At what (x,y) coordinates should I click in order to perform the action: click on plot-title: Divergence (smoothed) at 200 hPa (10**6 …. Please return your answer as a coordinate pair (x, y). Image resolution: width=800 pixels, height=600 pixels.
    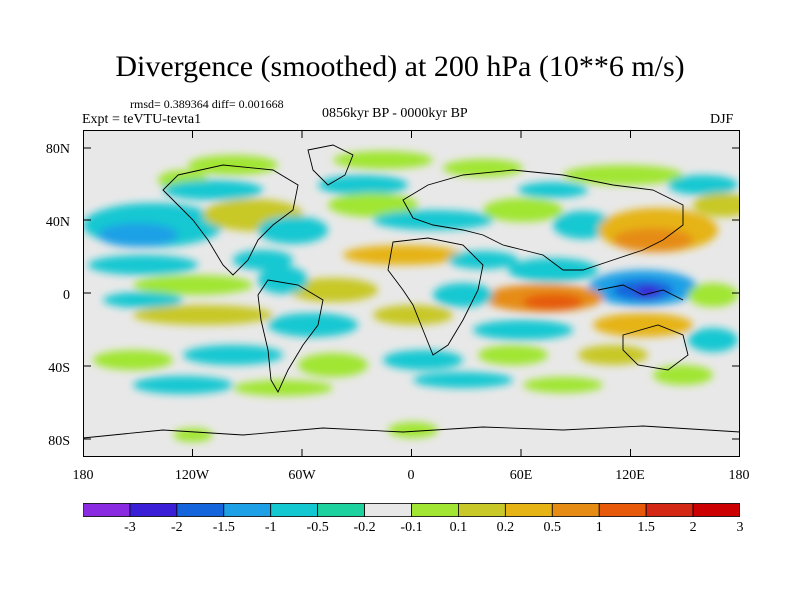
    Looking at the image, I should click on (400, 66).